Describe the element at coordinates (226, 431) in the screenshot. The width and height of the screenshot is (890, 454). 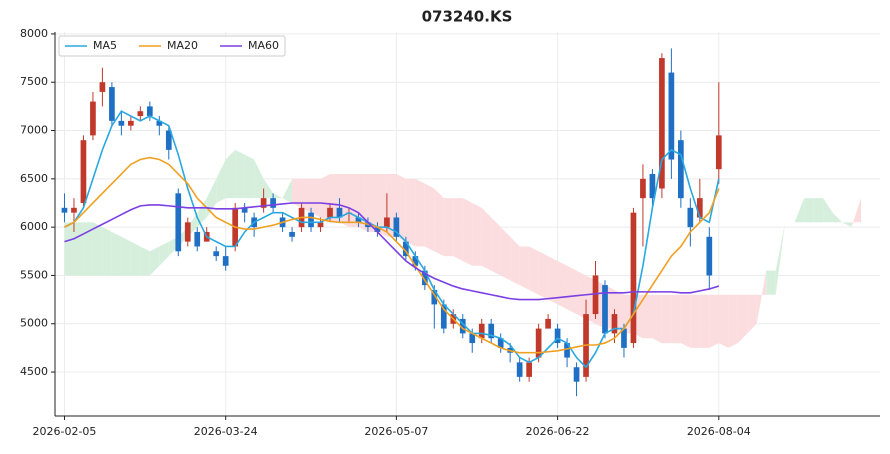
I see `x-tick-label: 2026-03-24` at that location.